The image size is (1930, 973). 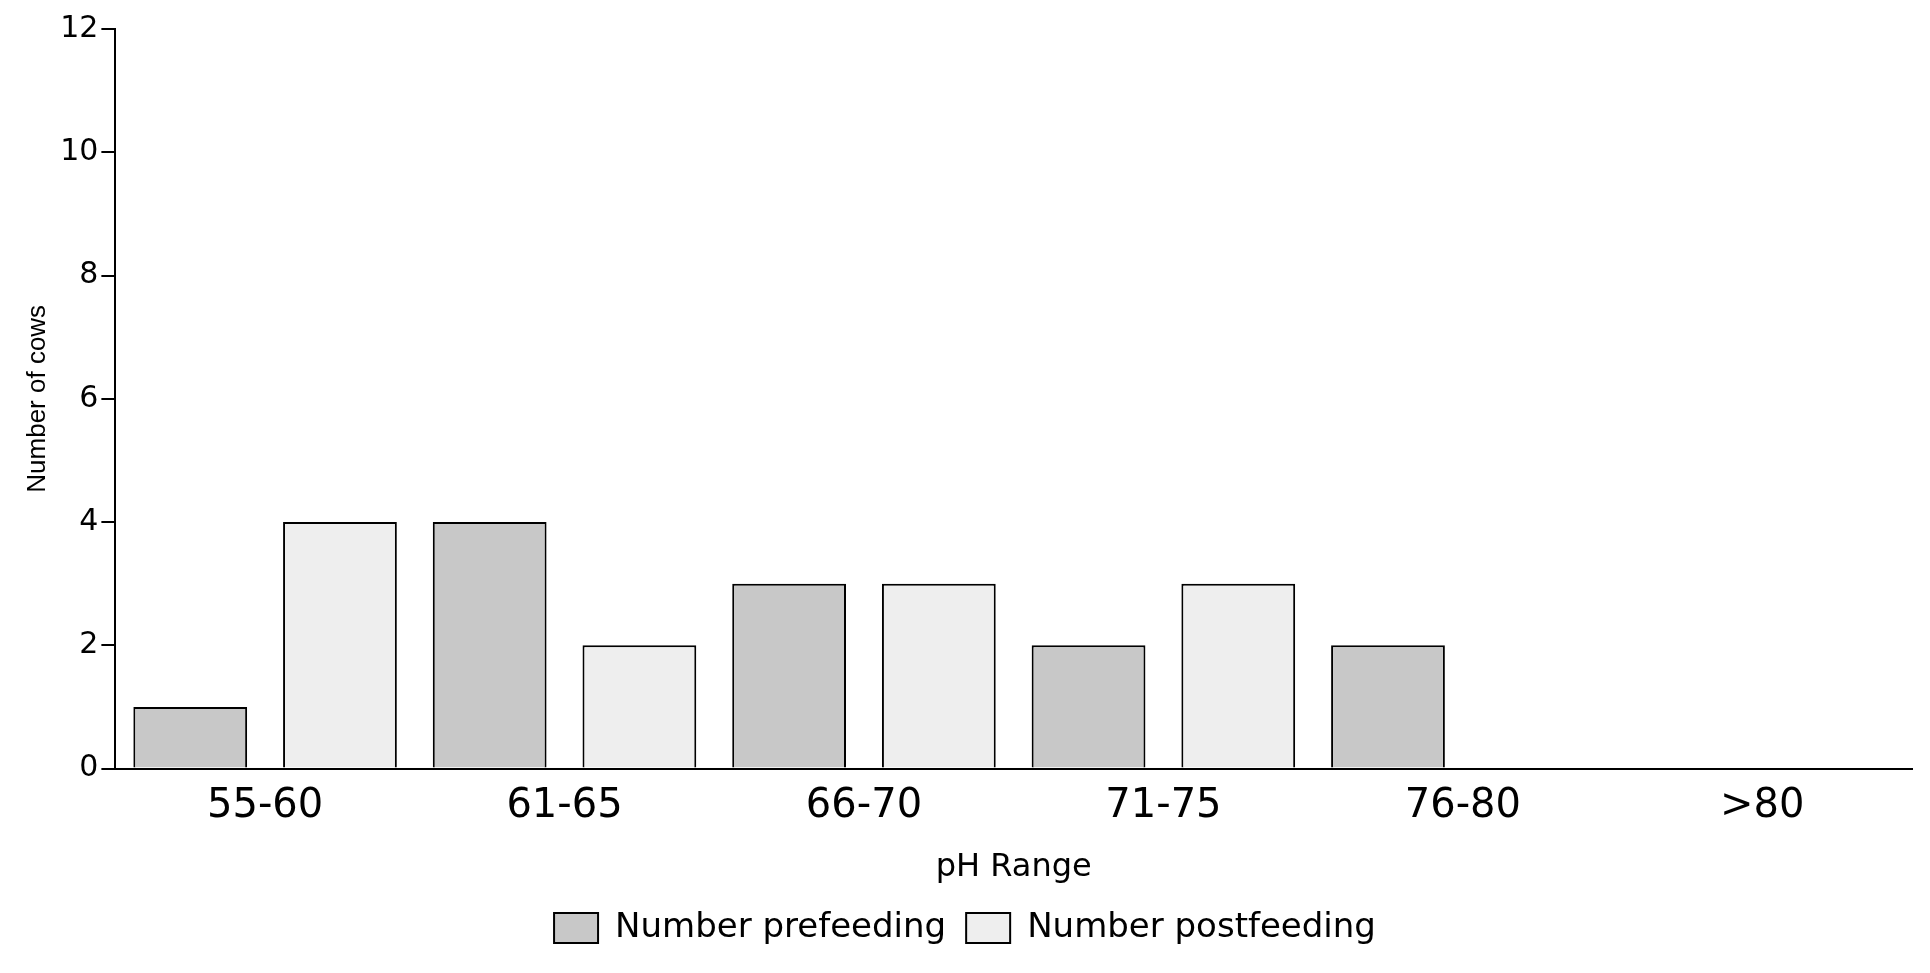 I want to click on y-tick-label: 2, so click(x=89, y=643).